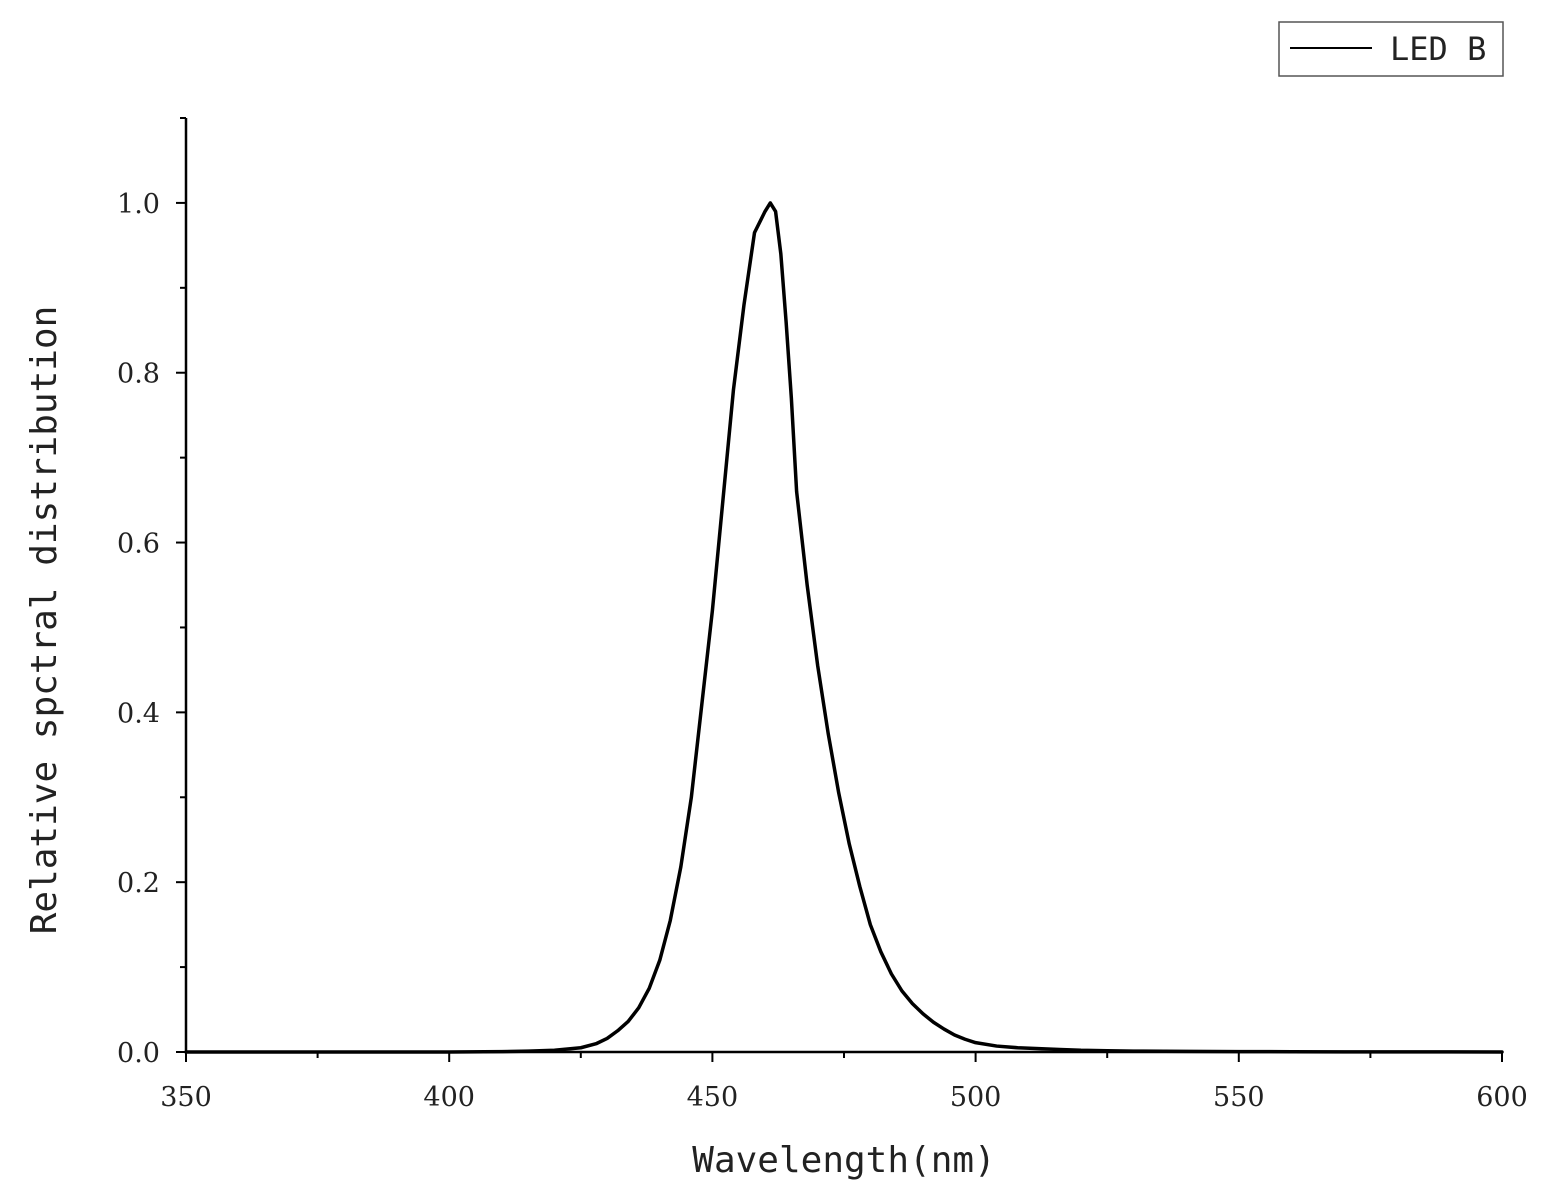  What do you see at coordinates (843, 1160) in the screenshot?
I see `x-axis-title: Wavelength(nm)` at bounding box center [843, 1160].